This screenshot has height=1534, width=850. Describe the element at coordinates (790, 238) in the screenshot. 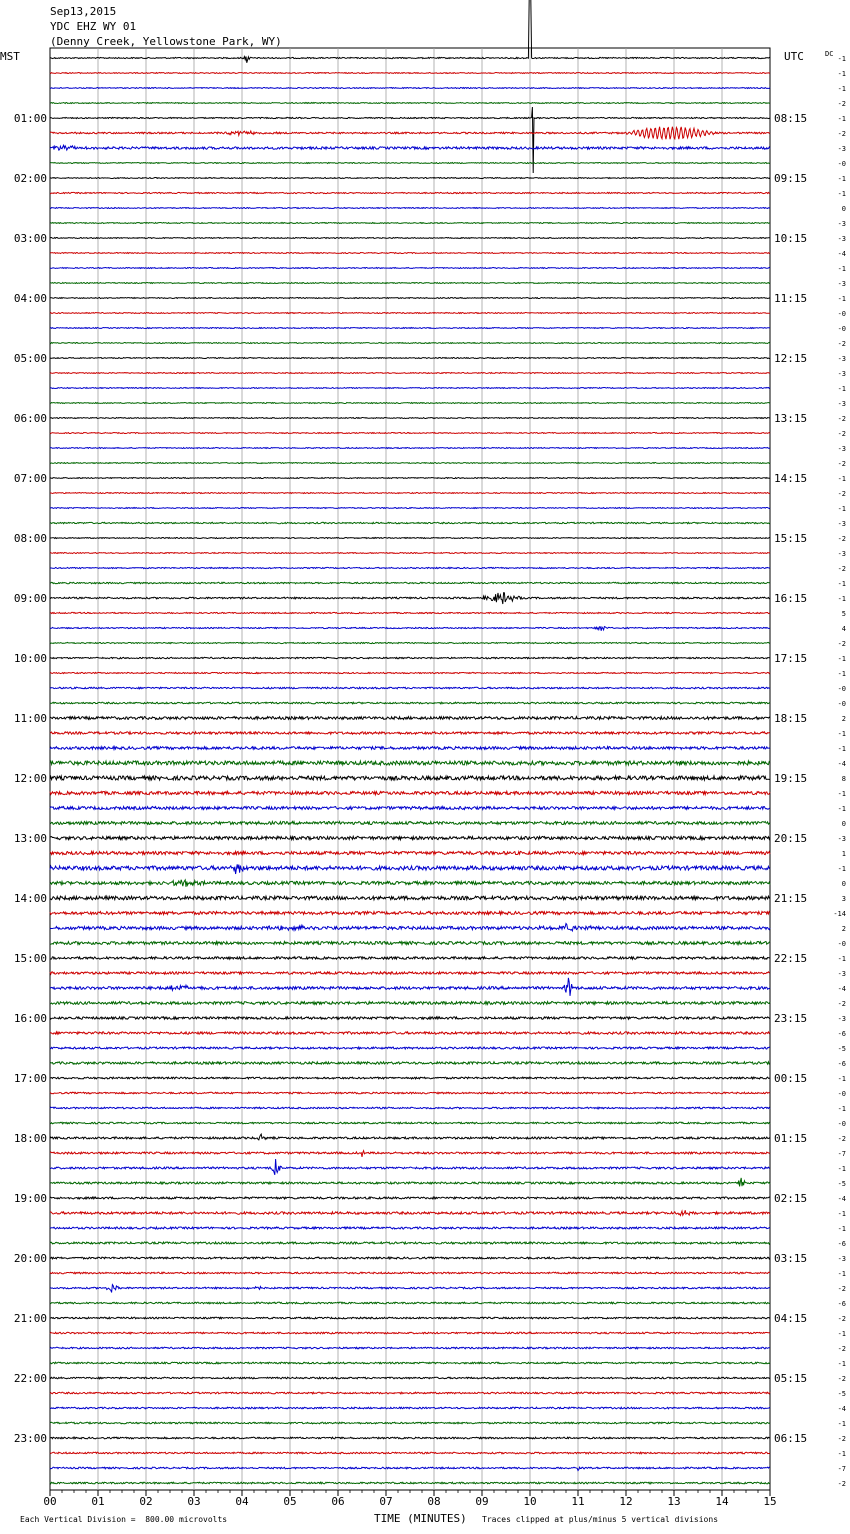

I see `right-hour-label: 10:15` at that location.